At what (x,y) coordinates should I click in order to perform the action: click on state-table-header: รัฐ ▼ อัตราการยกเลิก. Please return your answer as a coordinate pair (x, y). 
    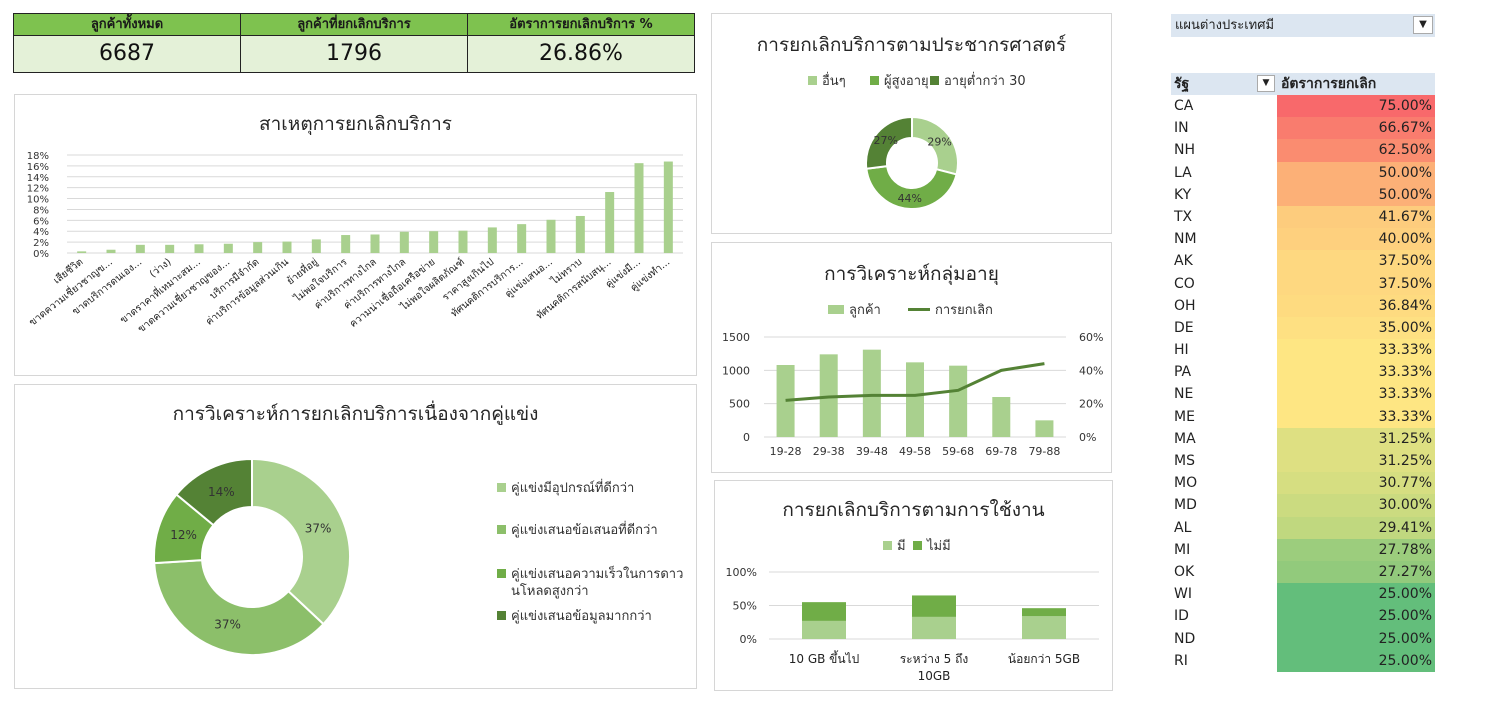
    Looking at the image, I should click on (1303, 84).